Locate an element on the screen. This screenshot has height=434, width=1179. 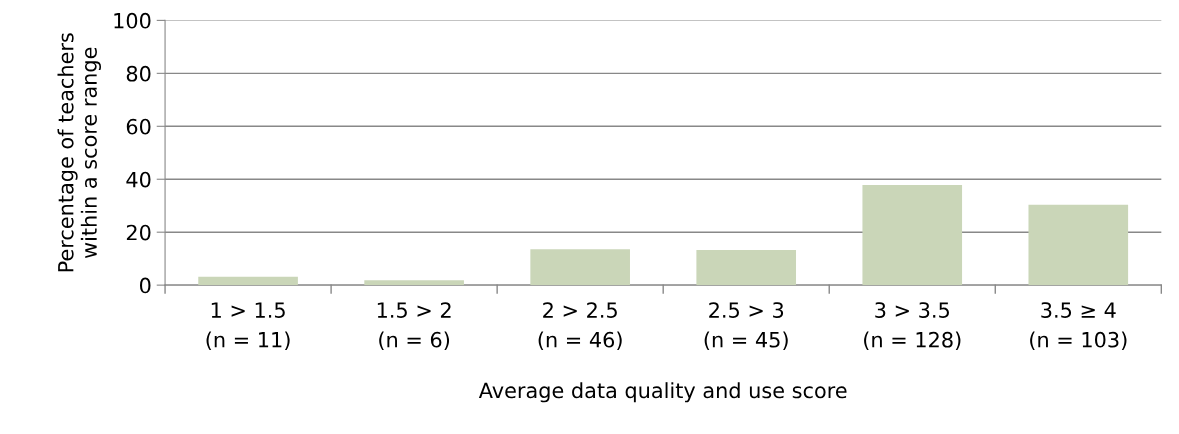
y-tick-label: 40 is located at coordinates (138, 179).